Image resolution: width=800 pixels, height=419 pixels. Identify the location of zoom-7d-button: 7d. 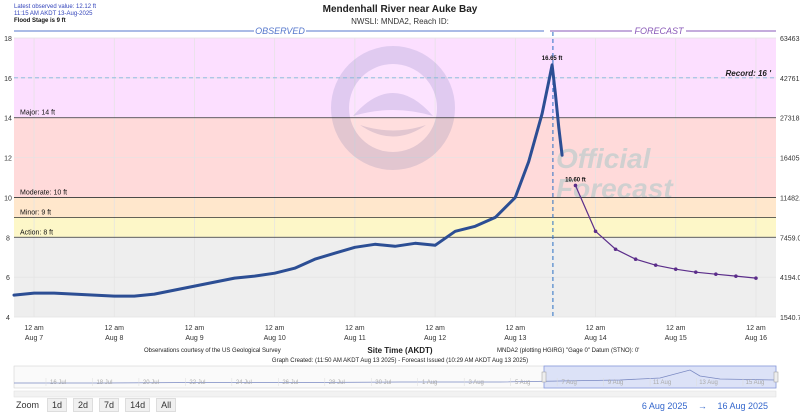
(109, 405).